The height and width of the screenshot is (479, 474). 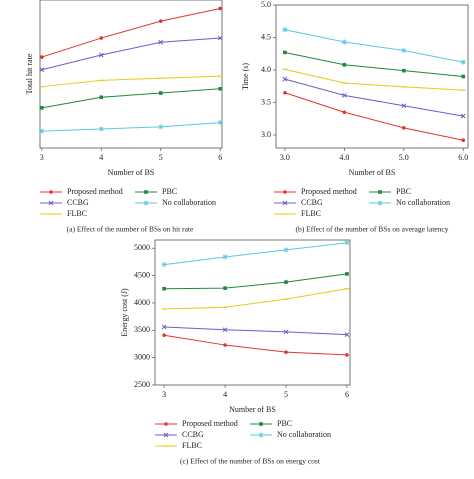 I want to click on x-tick-label: 5.0, so click(x=404, y=157).